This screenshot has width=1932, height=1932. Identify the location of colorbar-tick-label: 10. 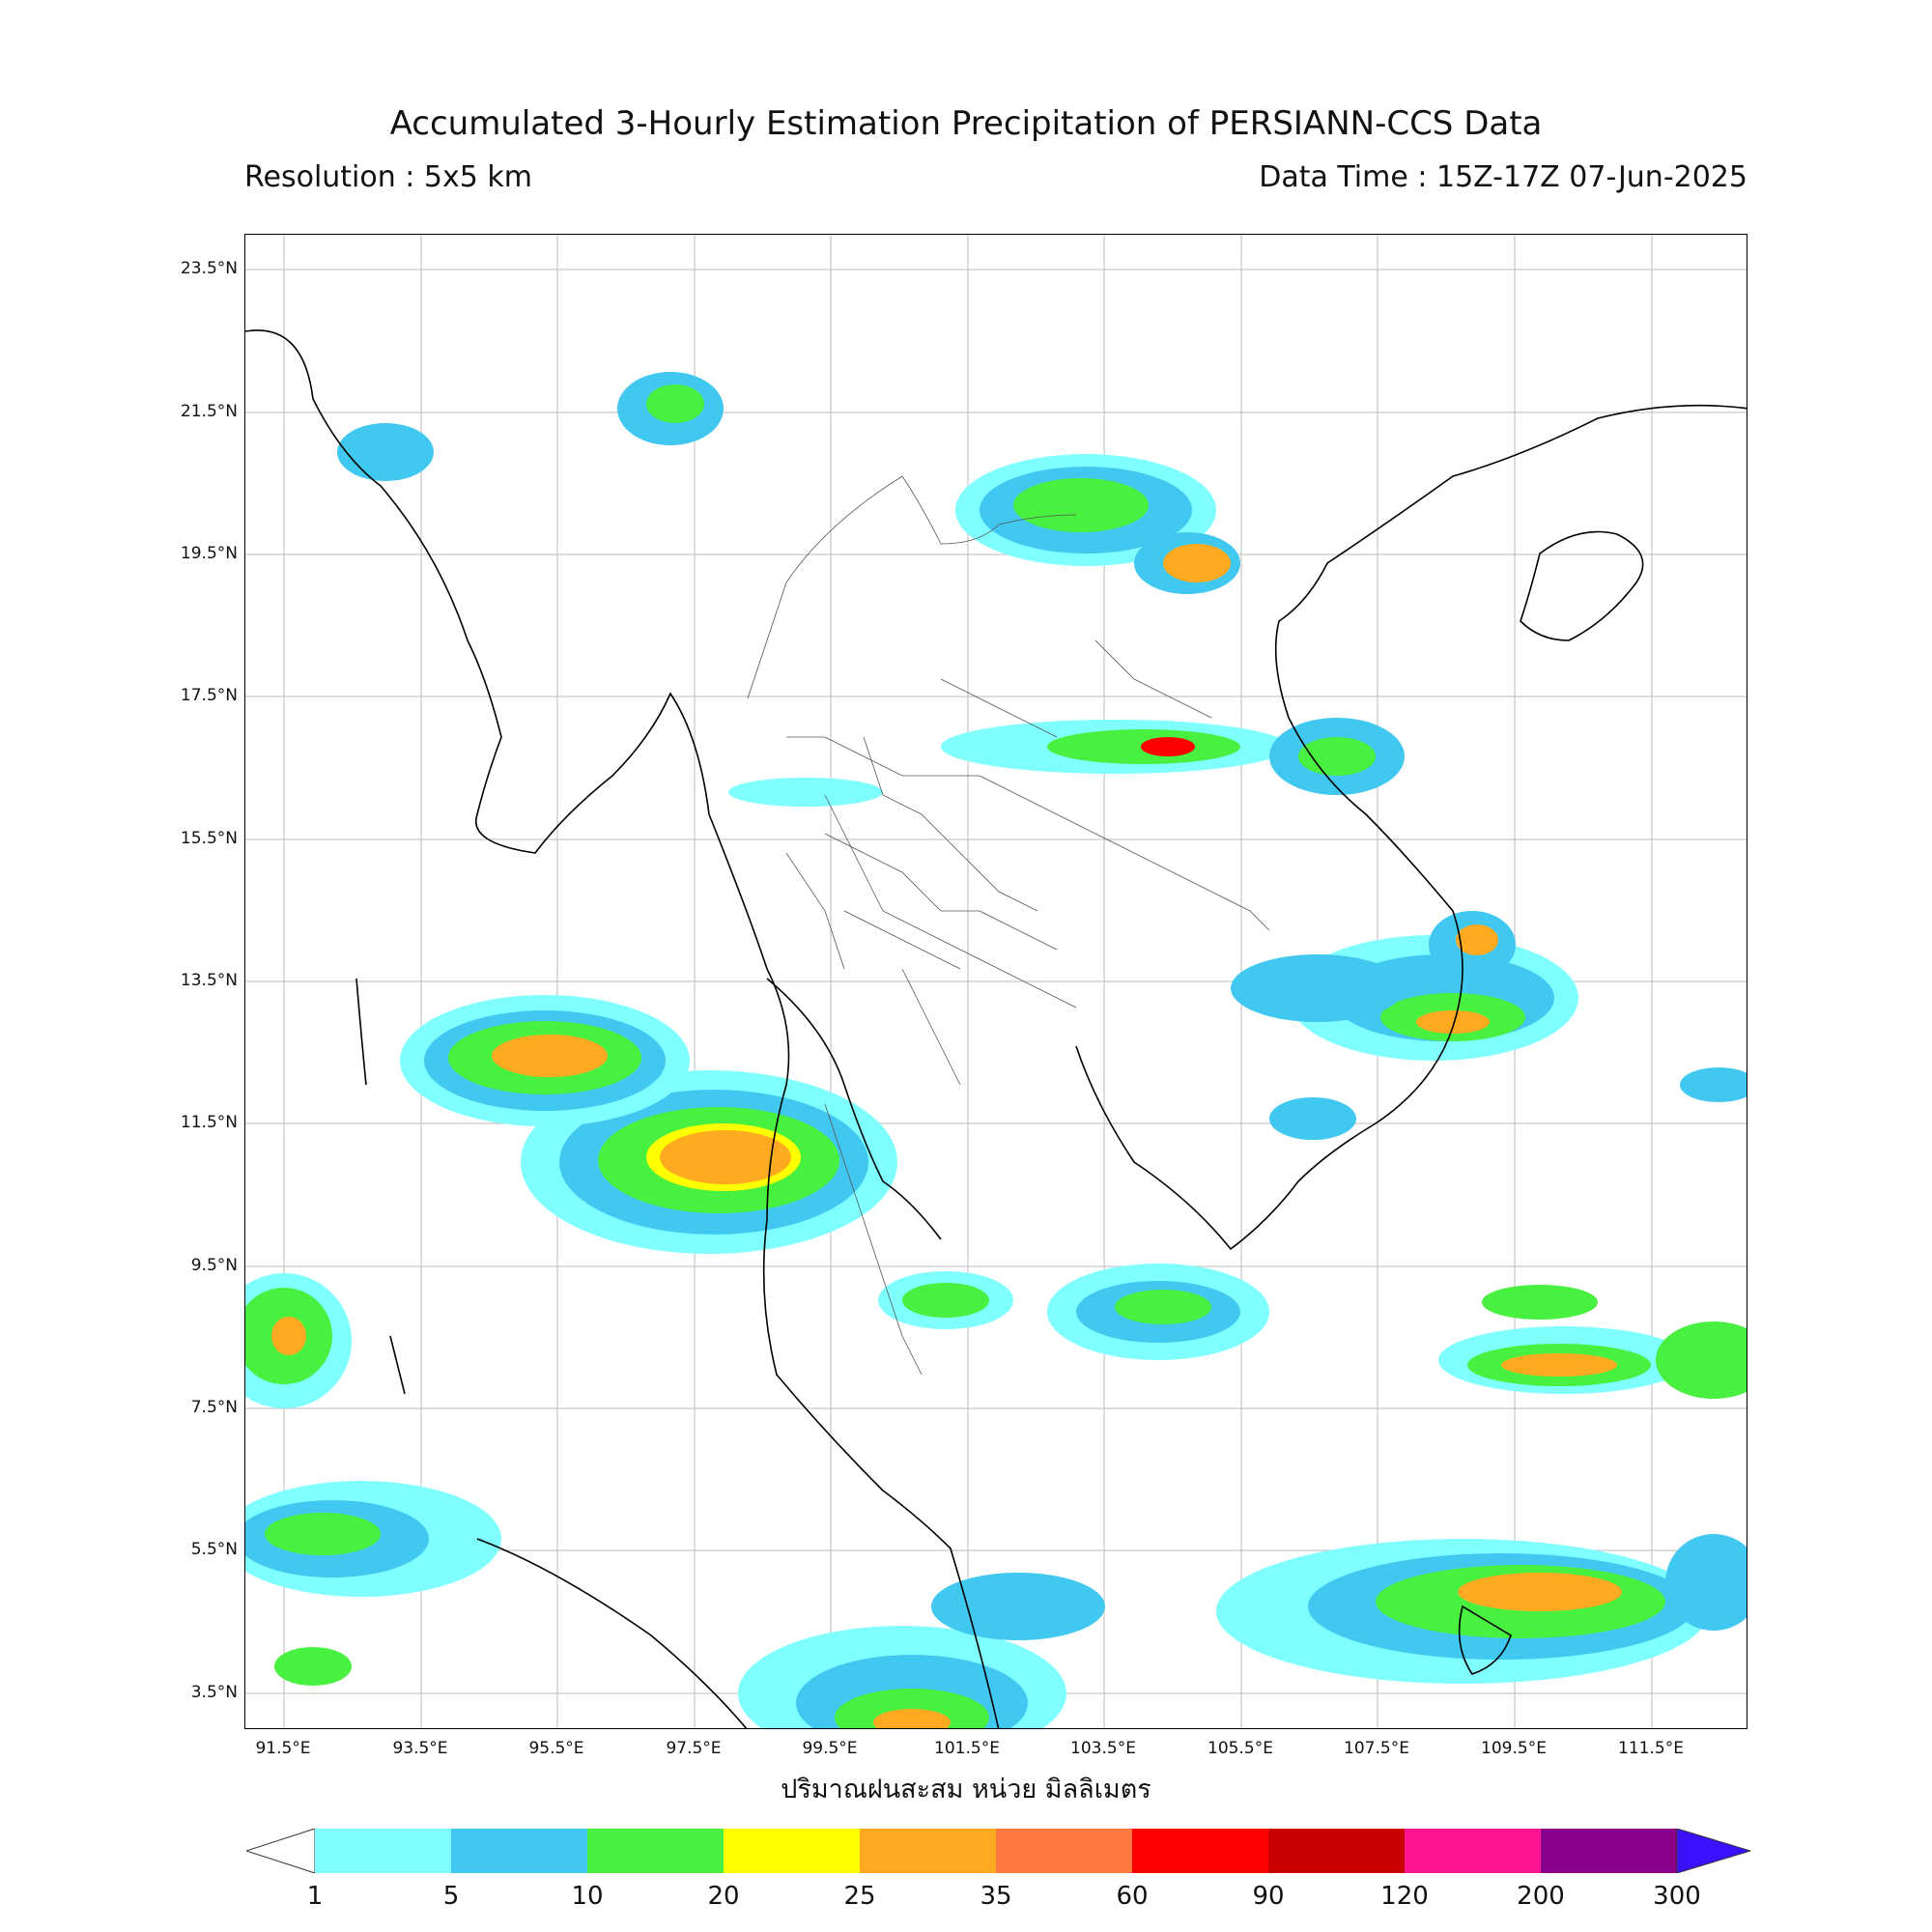
(587, 1896).